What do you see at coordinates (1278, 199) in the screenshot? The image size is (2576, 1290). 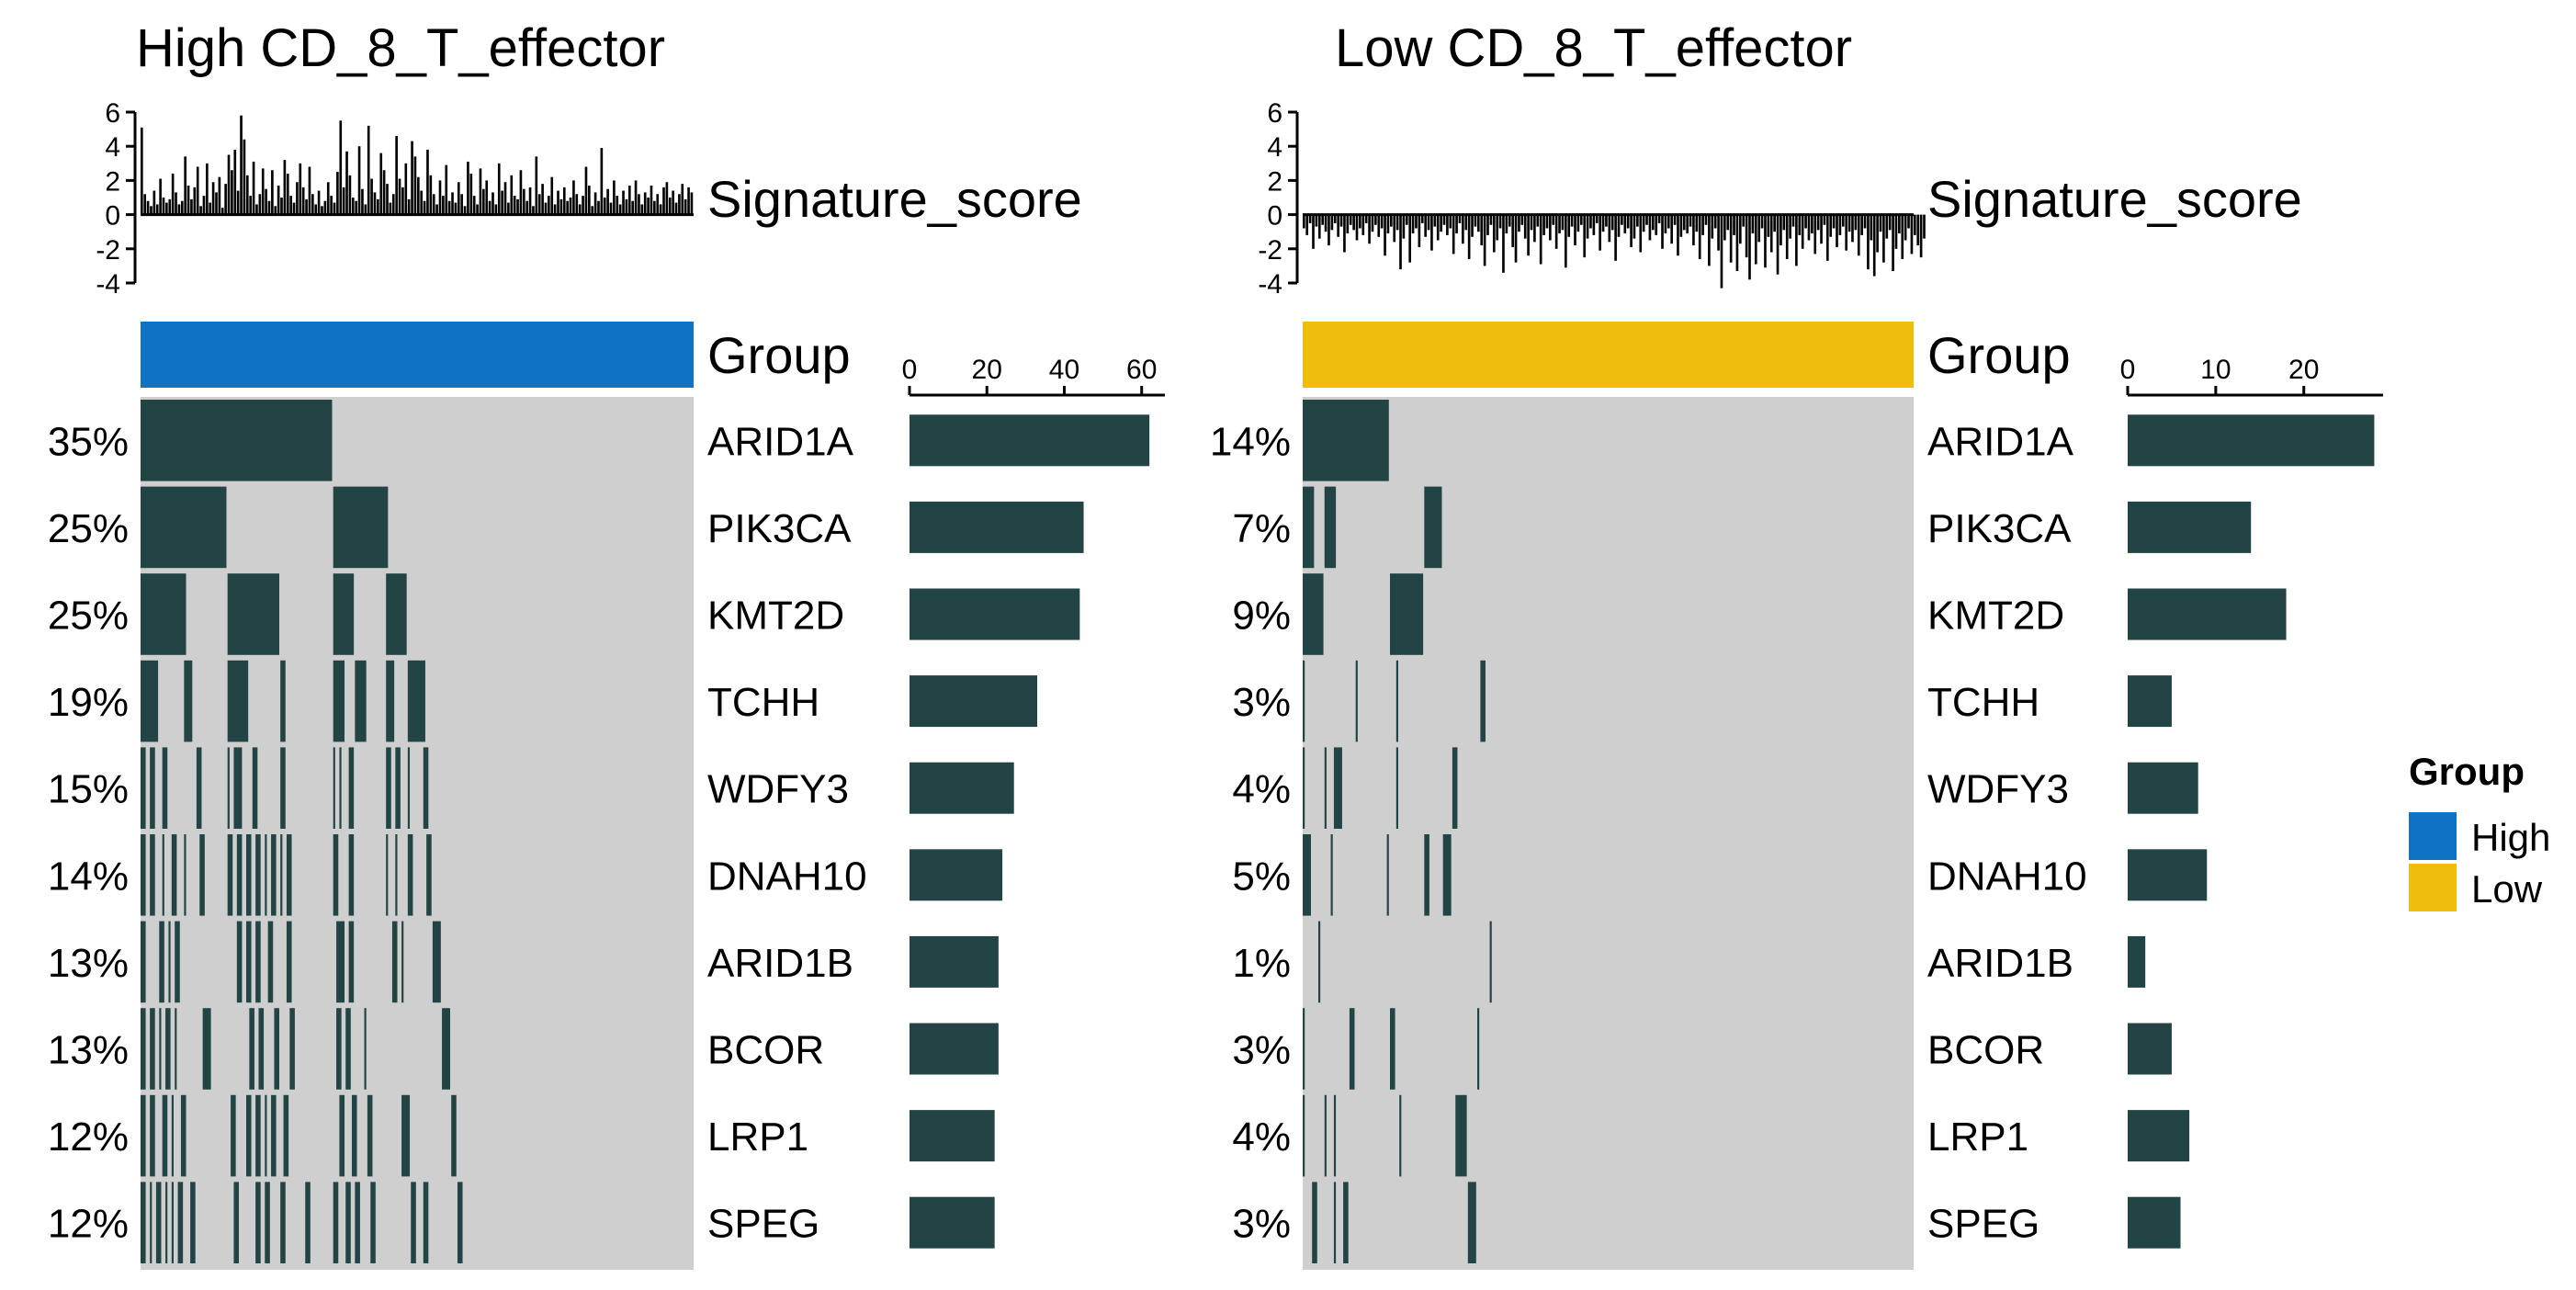 I see `score-axis: 642 0-2-4` at bounding box center [1278, 199].